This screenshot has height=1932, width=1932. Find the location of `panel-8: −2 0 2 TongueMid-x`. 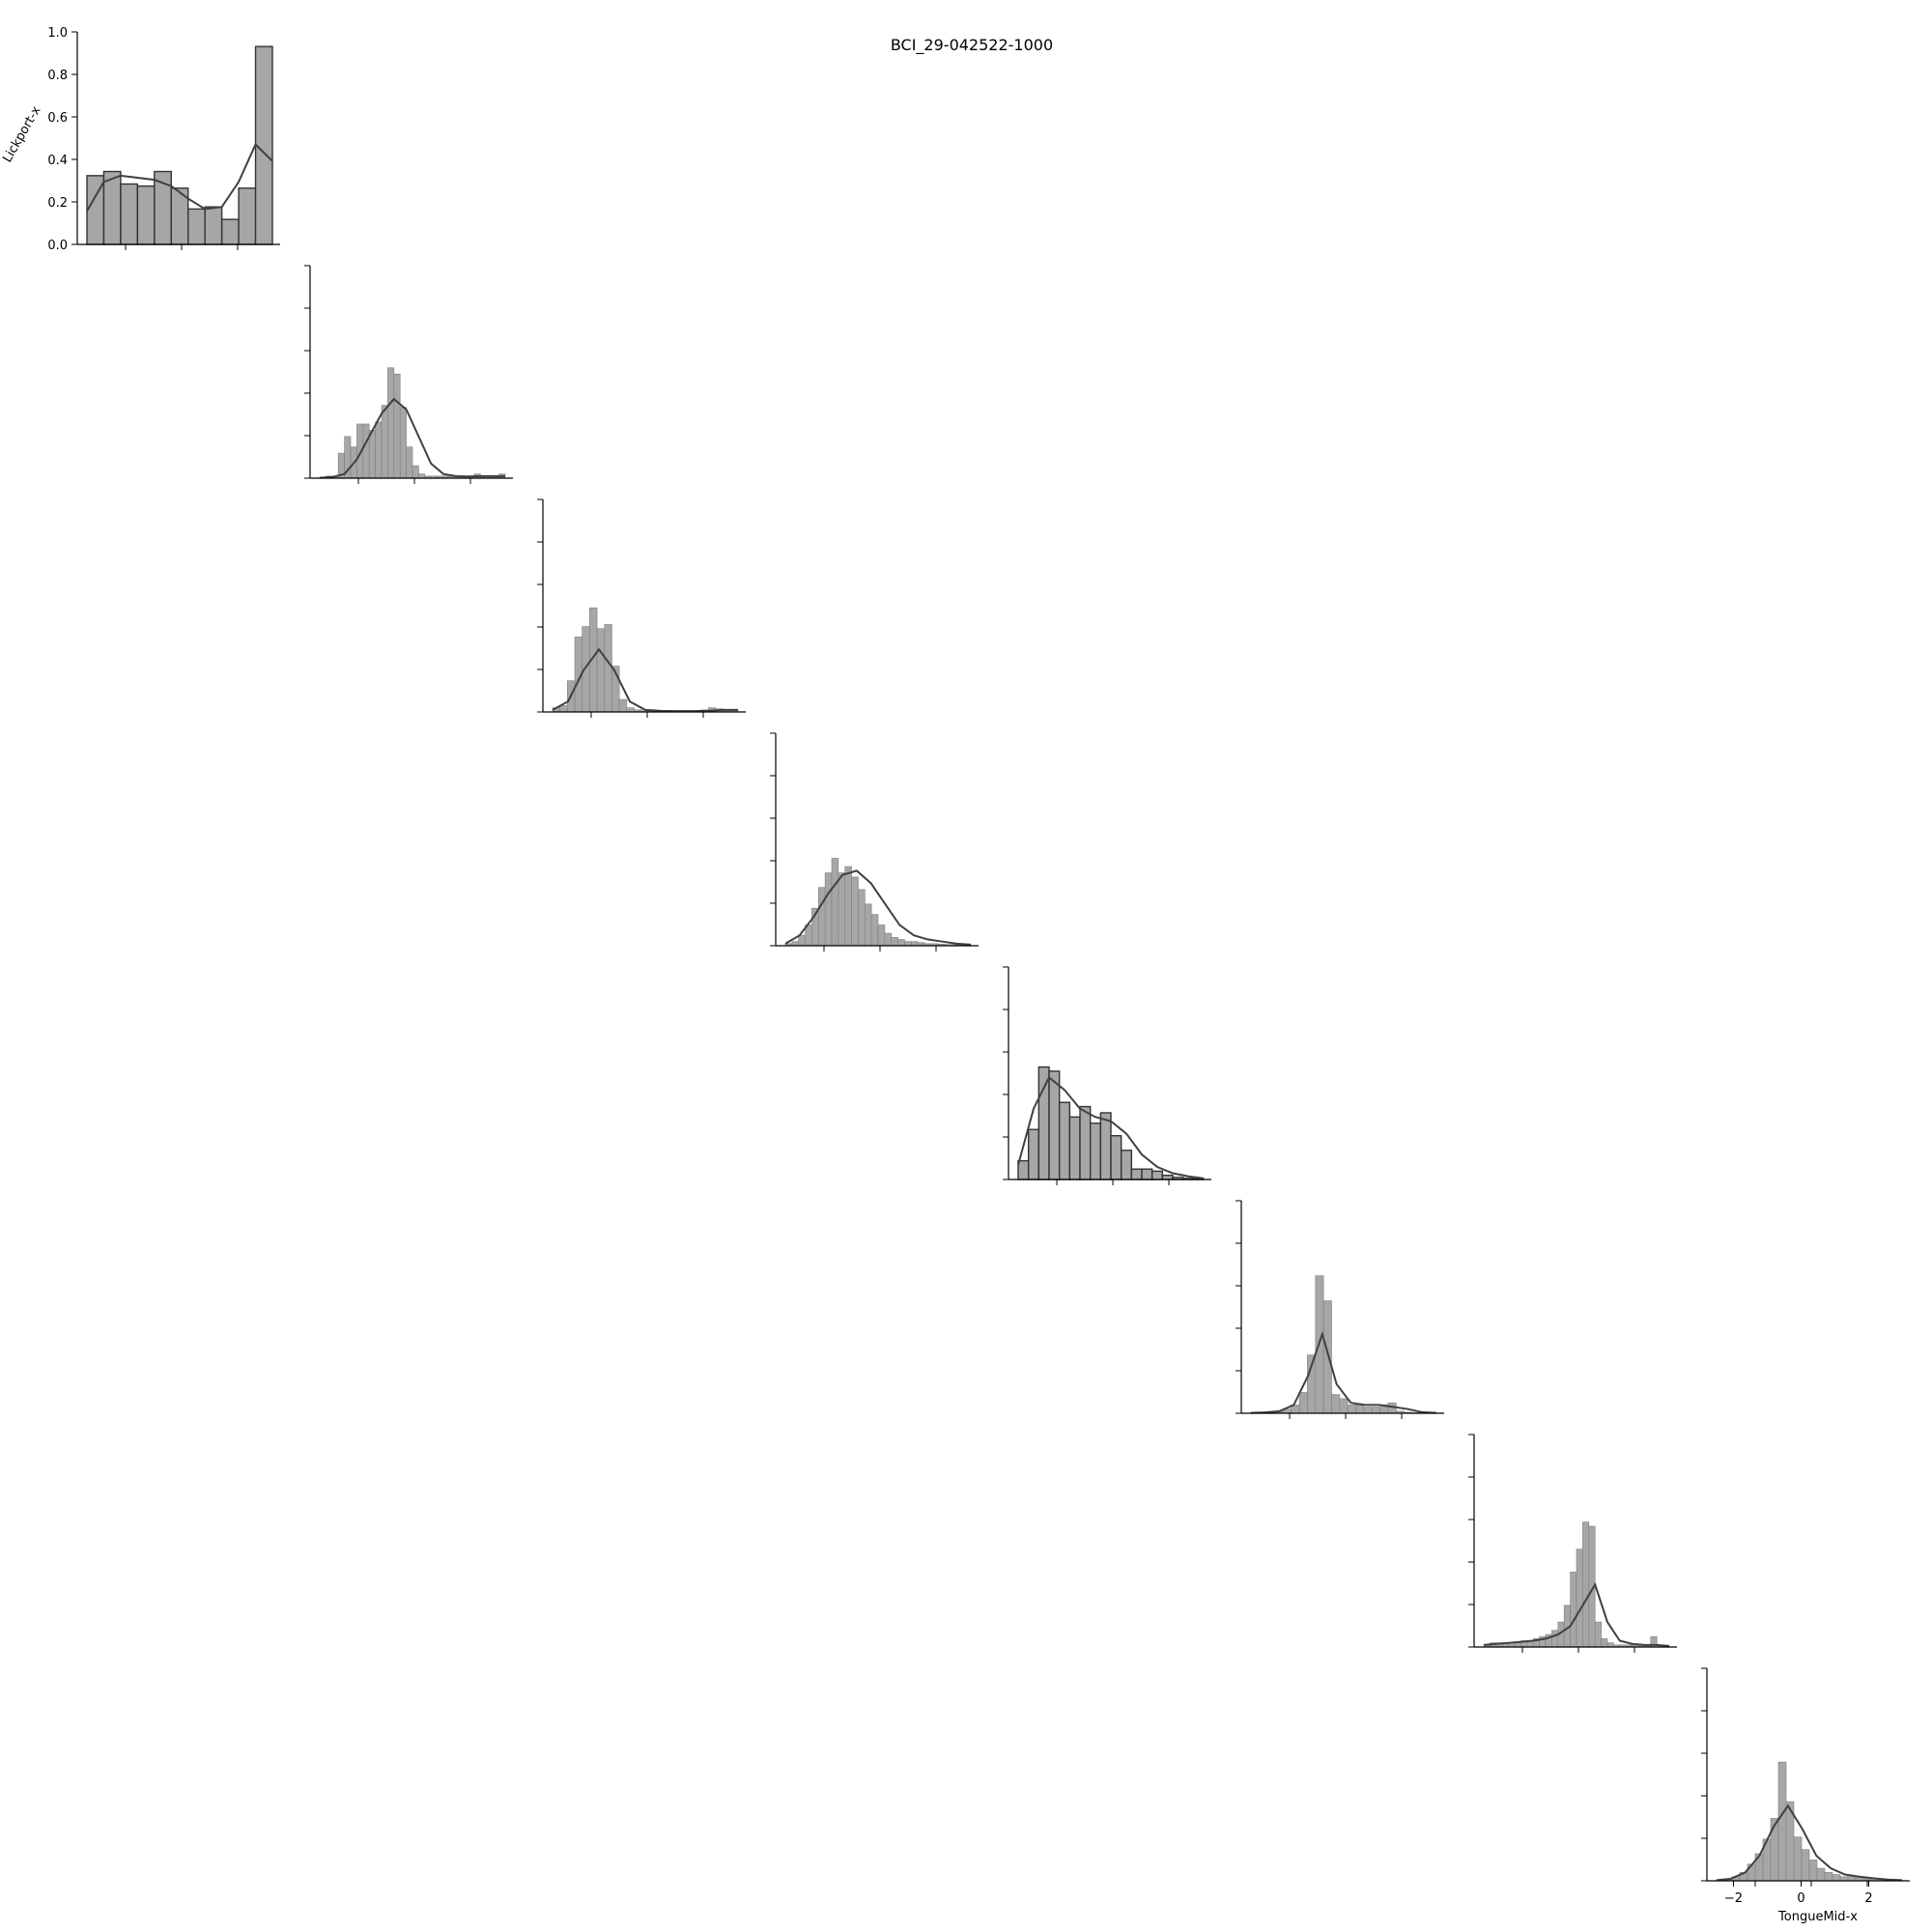

panel-8: −2 0 2 TongueMid-x is located at coordinates (1805, 1795).